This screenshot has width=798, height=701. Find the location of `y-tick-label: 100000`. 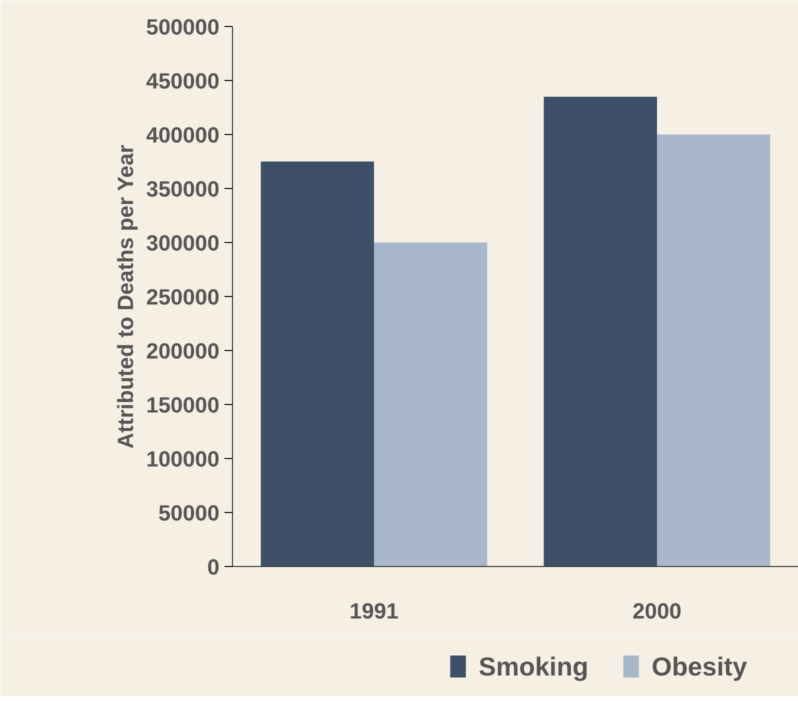

y-tick-label: 100000 is located at coordinates (183, 459).